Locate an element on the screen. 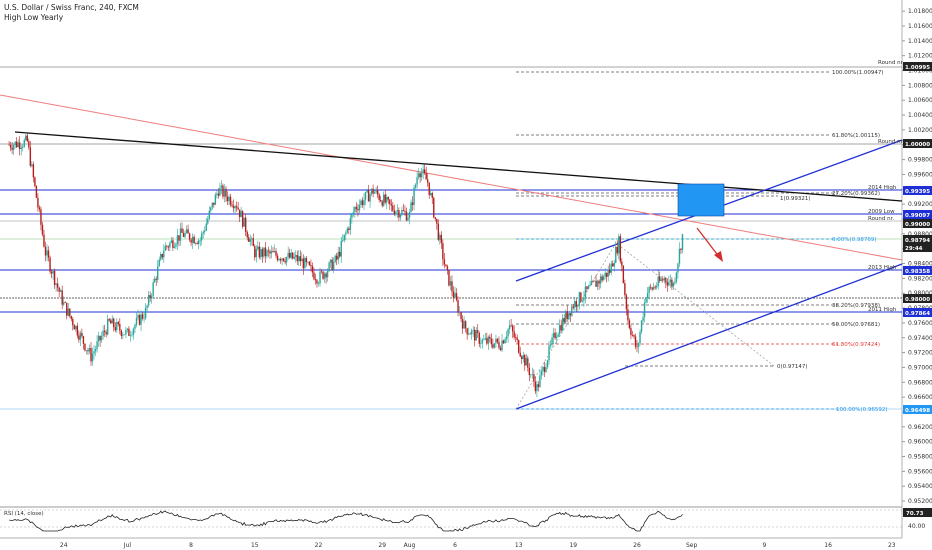 The image size is (932, 550). rsi-value-badge: 70.73 is located at coordinates (917, 512).